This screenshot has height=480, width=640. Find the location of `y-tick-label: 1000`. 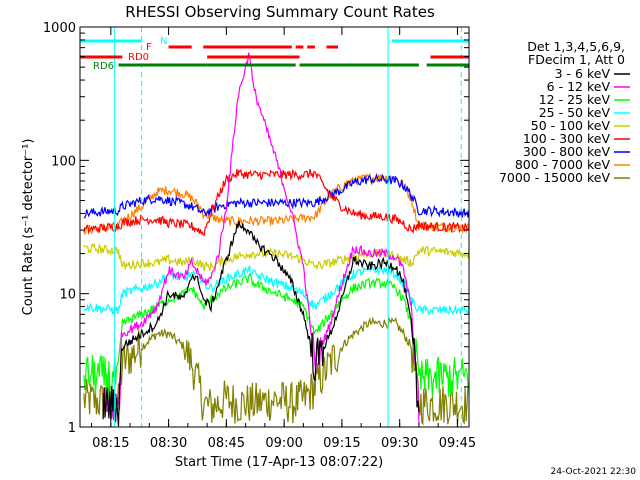

y-tick-label: 1000 is located at coordinates (59, 28).